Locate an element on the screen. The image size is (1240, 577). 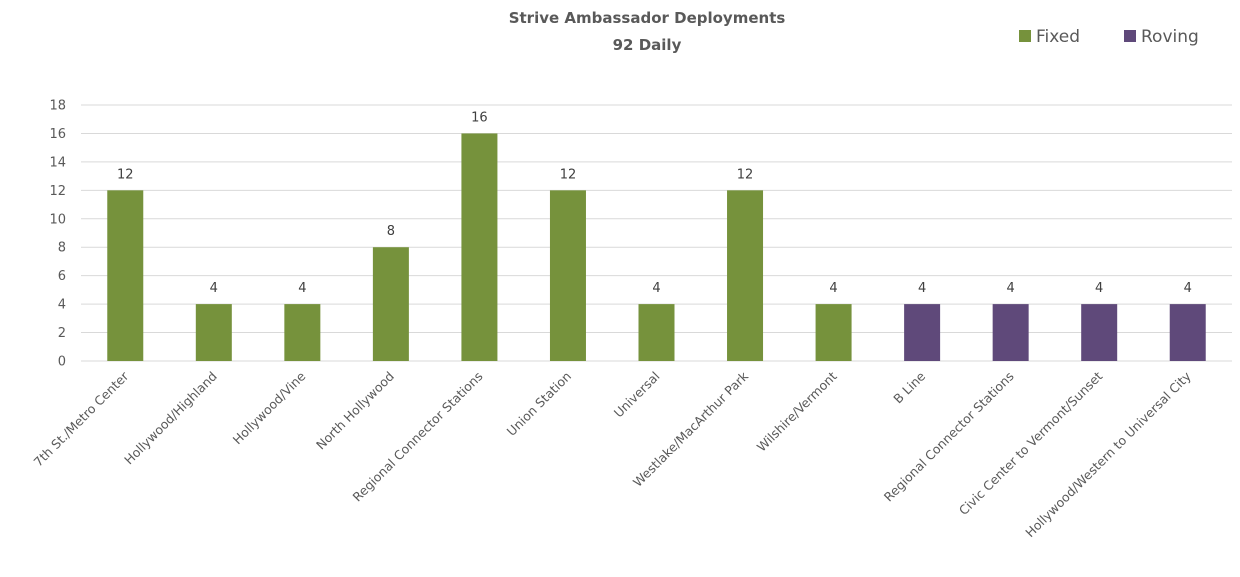
y-tick-label: 18 is located at coordinates (57, 106).